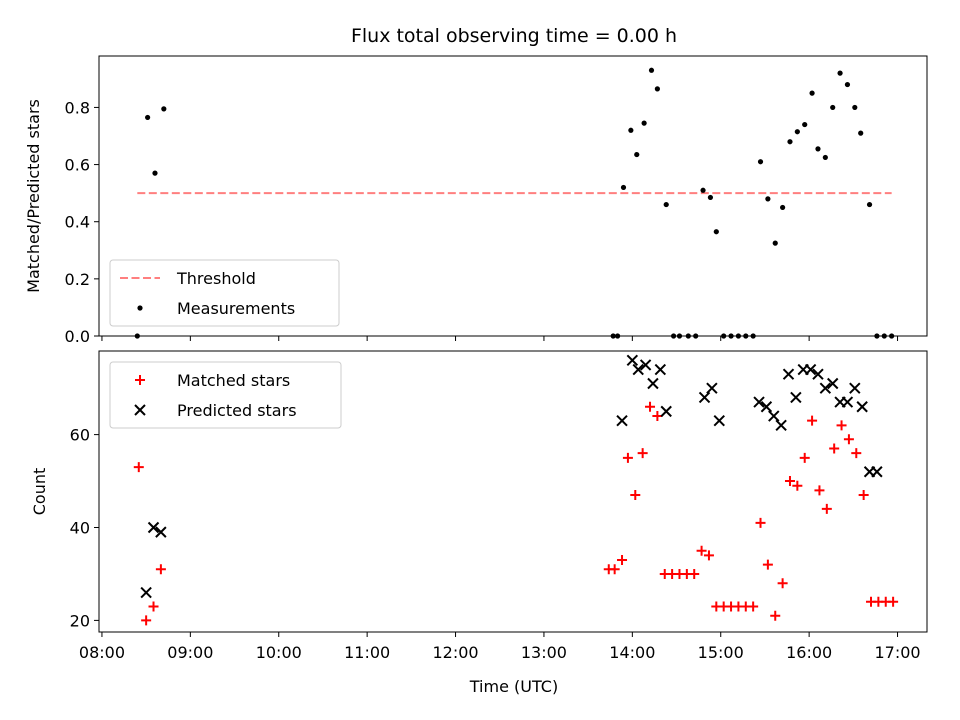 The height and width of the screenshot is (720, 960). Describe the element at coordinates (80, 527) in the screenshot. I see `y-tick-label: 40` at that location.